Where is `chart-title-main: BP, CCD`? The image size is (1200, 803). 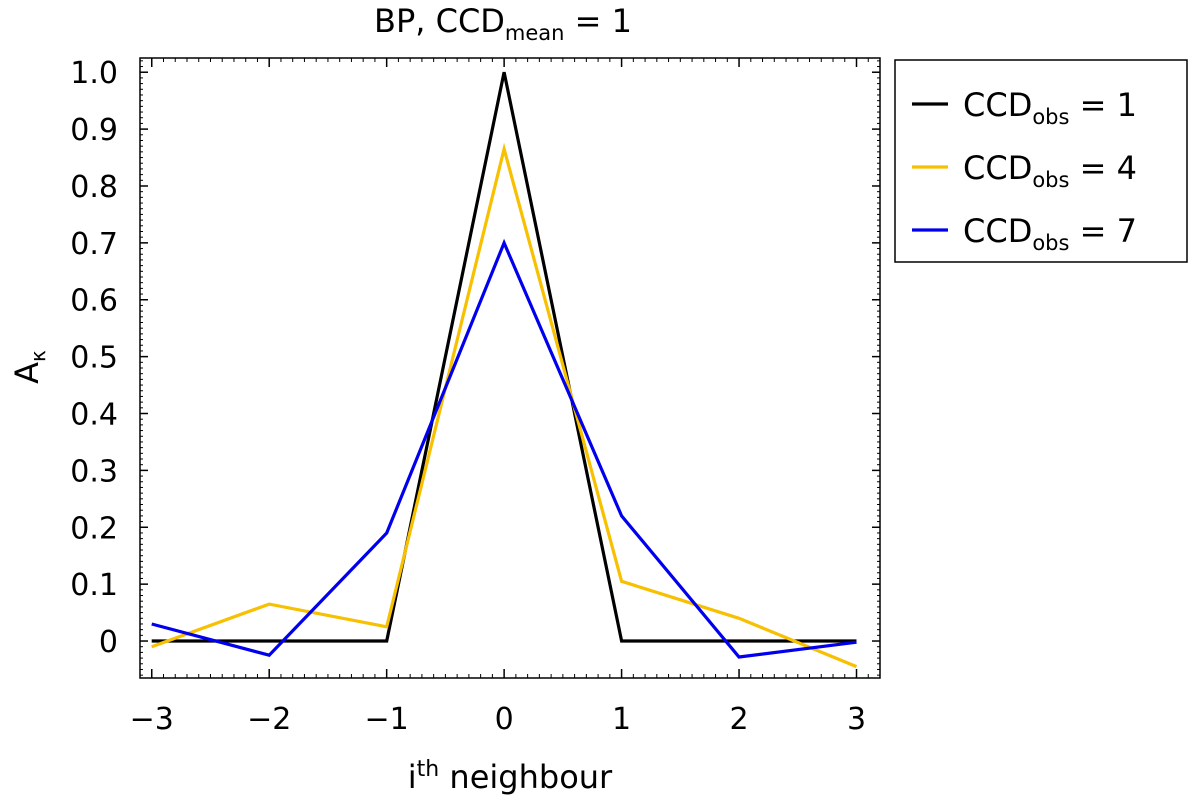 chart-title-main: BP, CCD is located at coordinates (439, 21).